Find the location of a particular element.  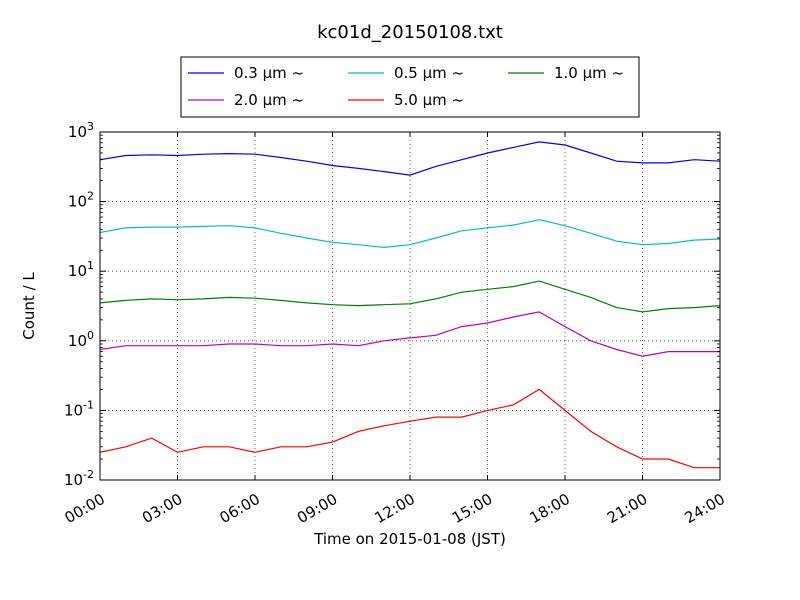

y-tick-label: 10⁰ is located at coordinates (81, 339).